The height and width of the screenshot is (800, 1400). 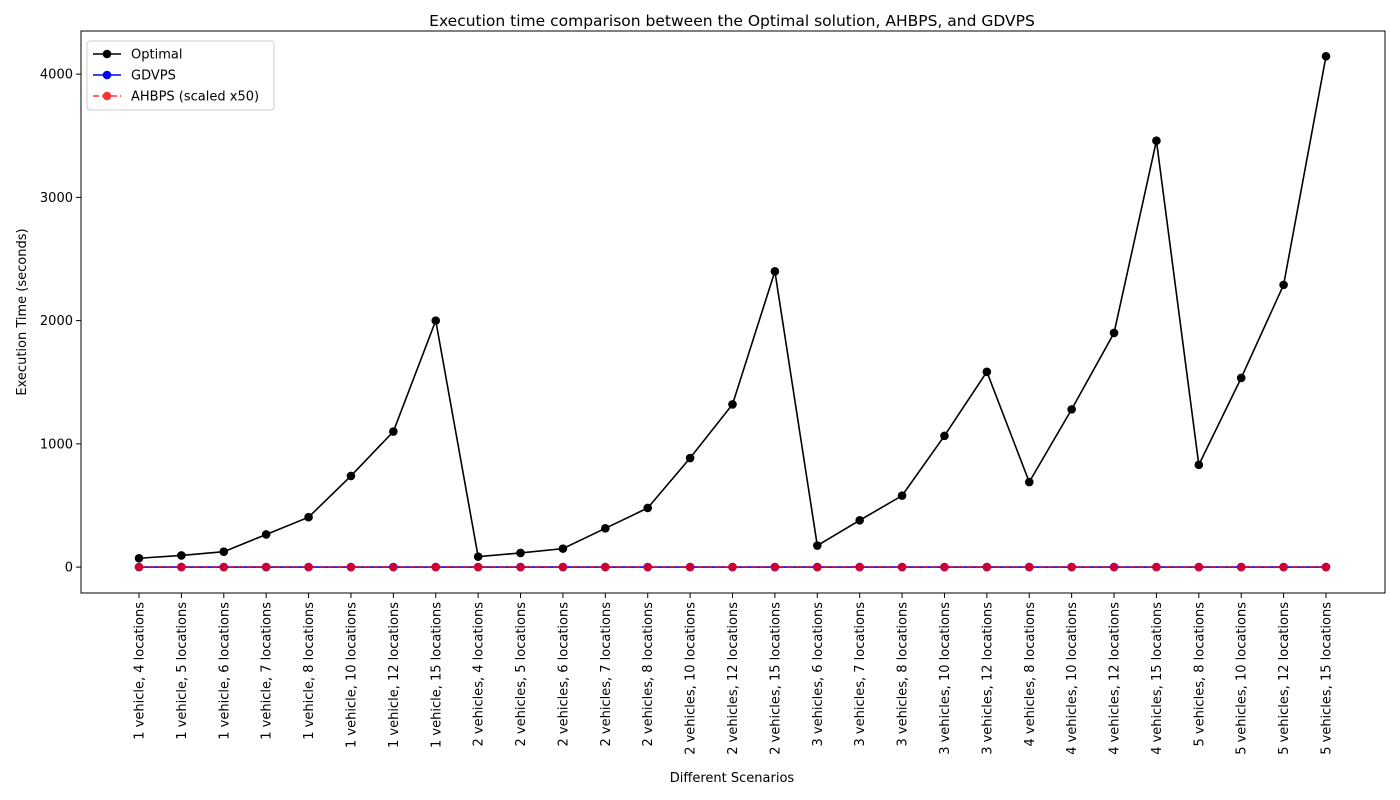 What do you see at coordinates (140, 671) in the screenshot?
I see `x-tick-label: 1 vehicle, 4 locations` at bounding box center [140, 671].